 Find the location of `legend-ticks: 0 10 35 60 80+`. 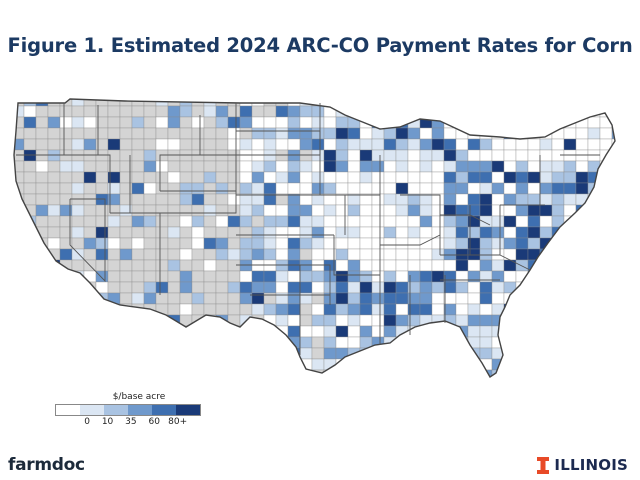

legend-ticks: 0 10 35 60 80+ is located at coordinates (128, 423).